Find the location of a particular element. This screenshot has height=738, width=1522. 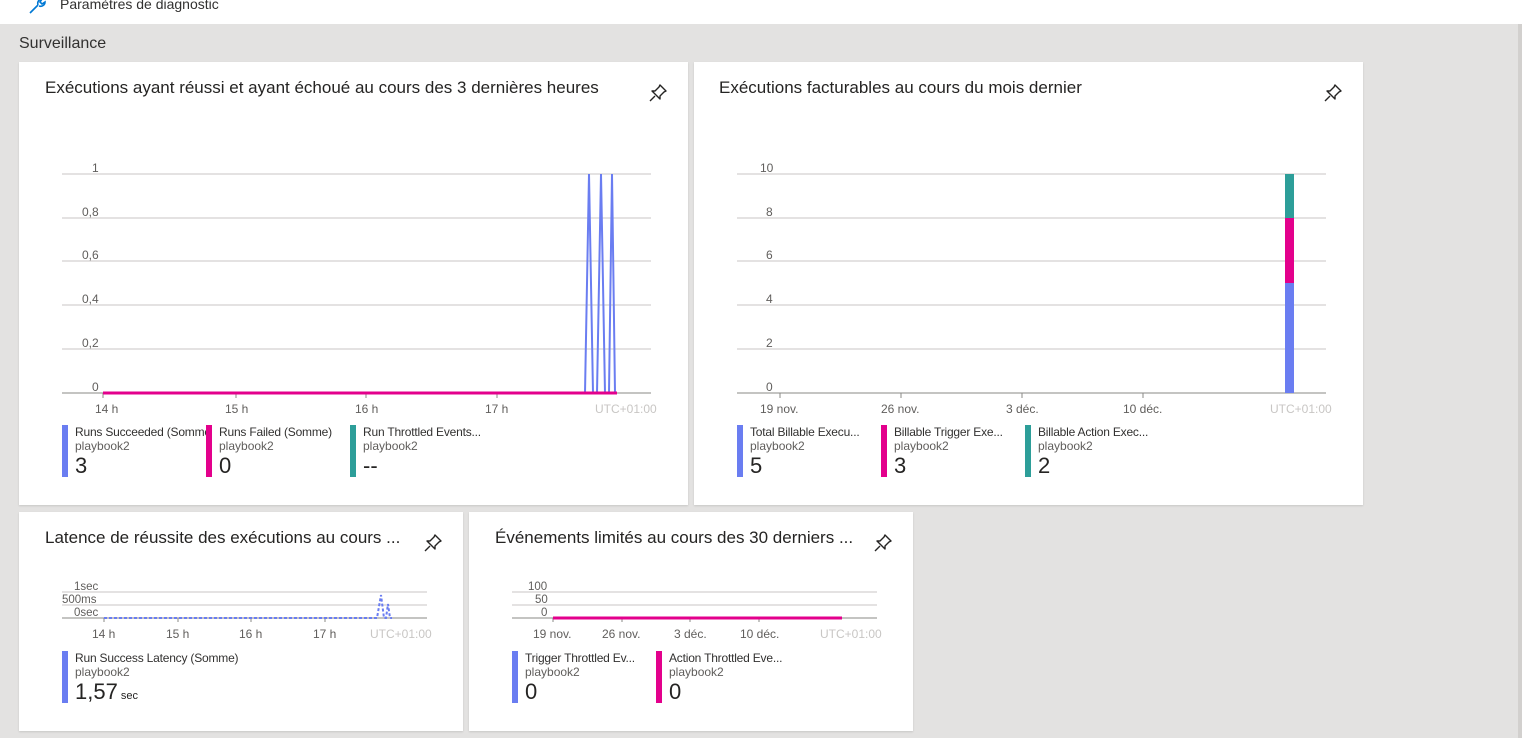

legend-item: Action Throttled Eve... playbook2 0 is located at coordinates (727, 677).